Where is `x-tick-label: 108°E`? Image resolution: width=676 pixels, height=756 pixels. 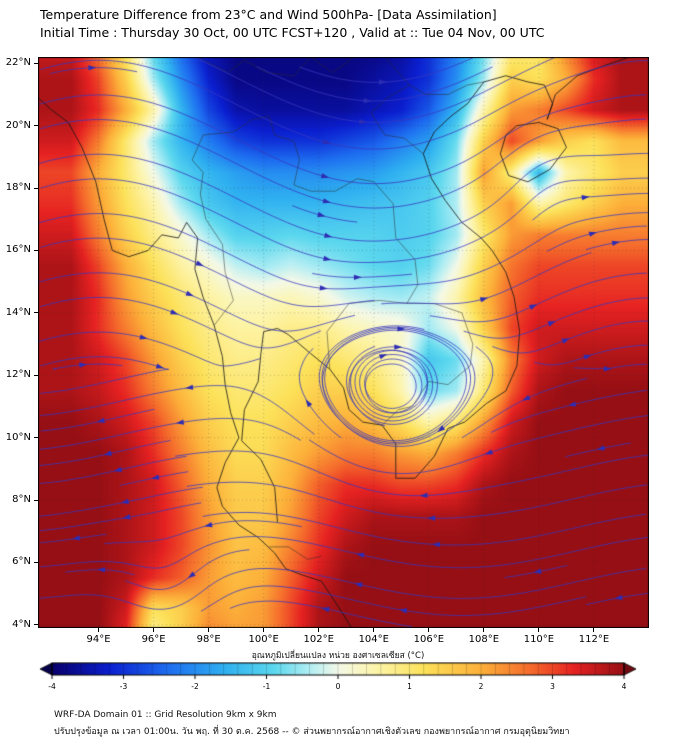 x-tick-label: 108°E is located at coordinates (484, 639).